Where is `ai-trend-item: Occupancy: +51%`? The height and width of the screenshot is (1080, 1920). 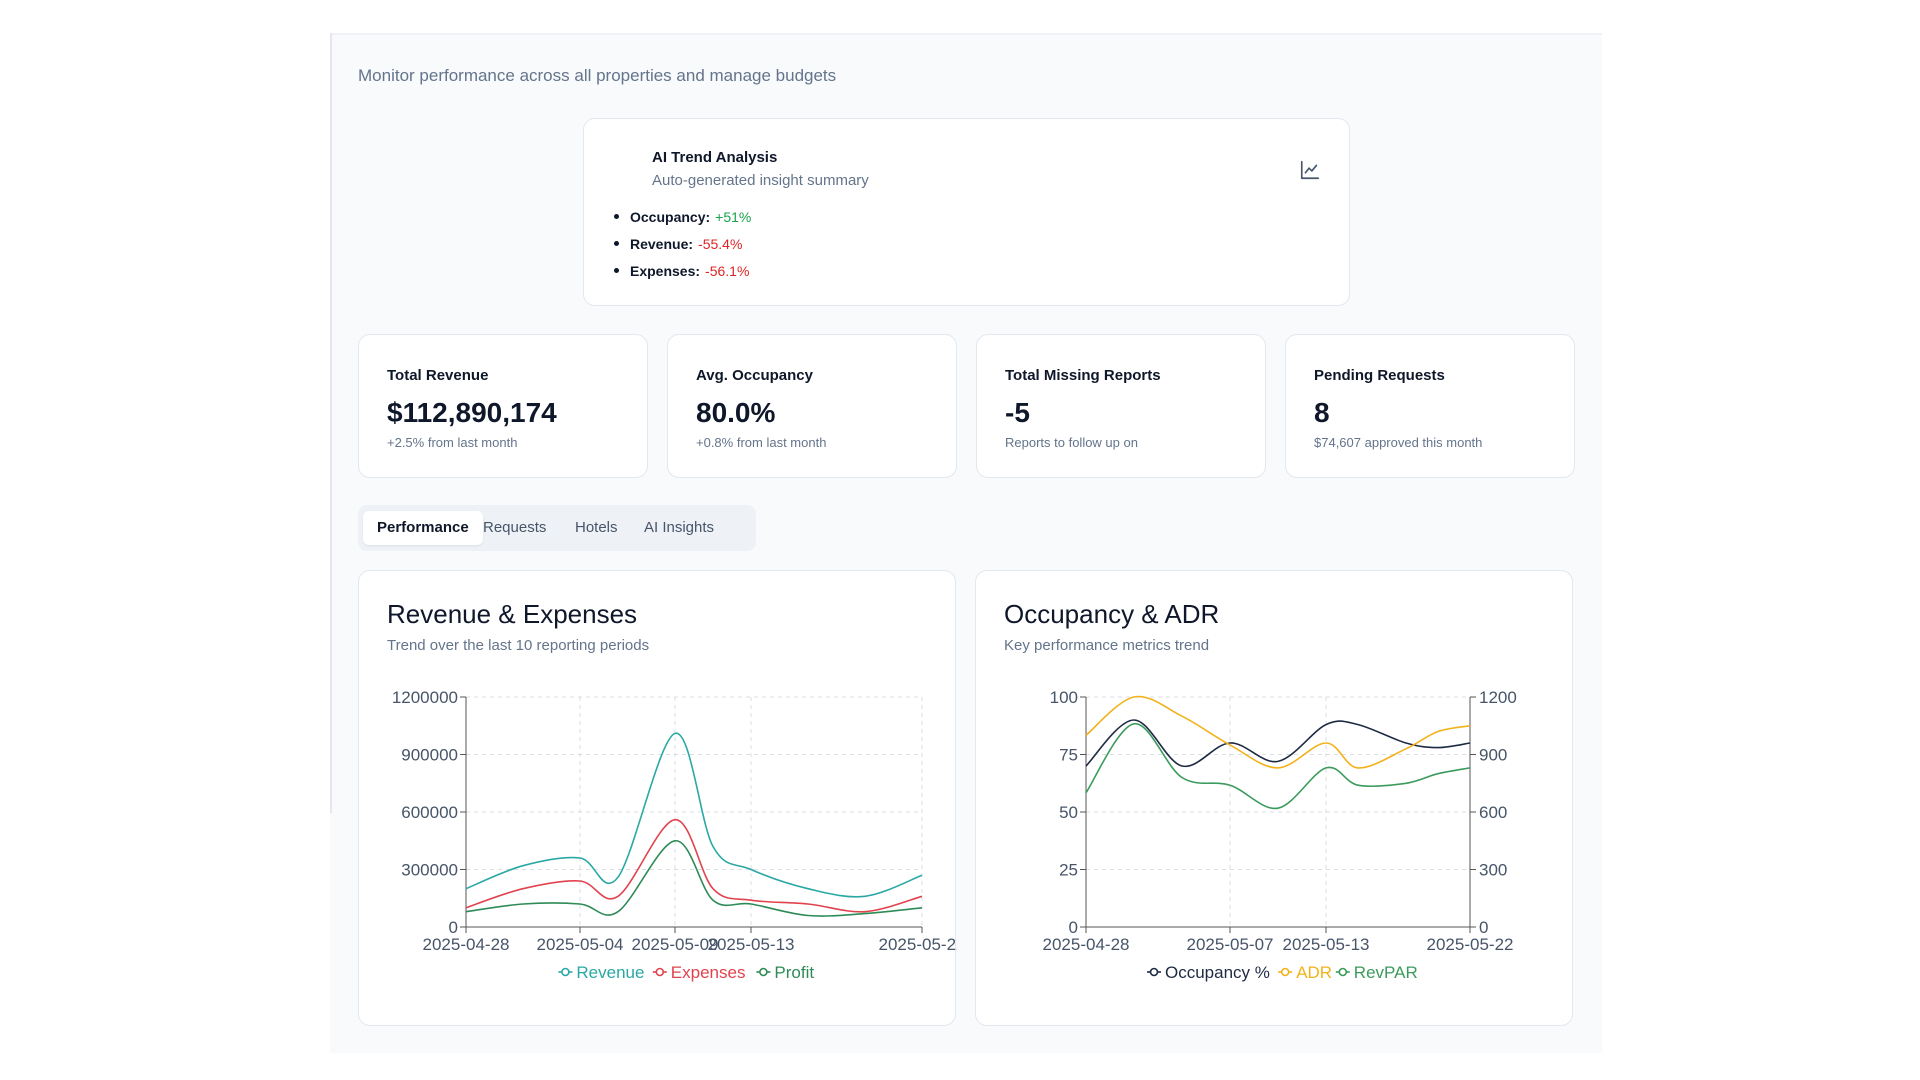 ai-trend-item: Occupancy: +51% is located at coordinates (682, 216).